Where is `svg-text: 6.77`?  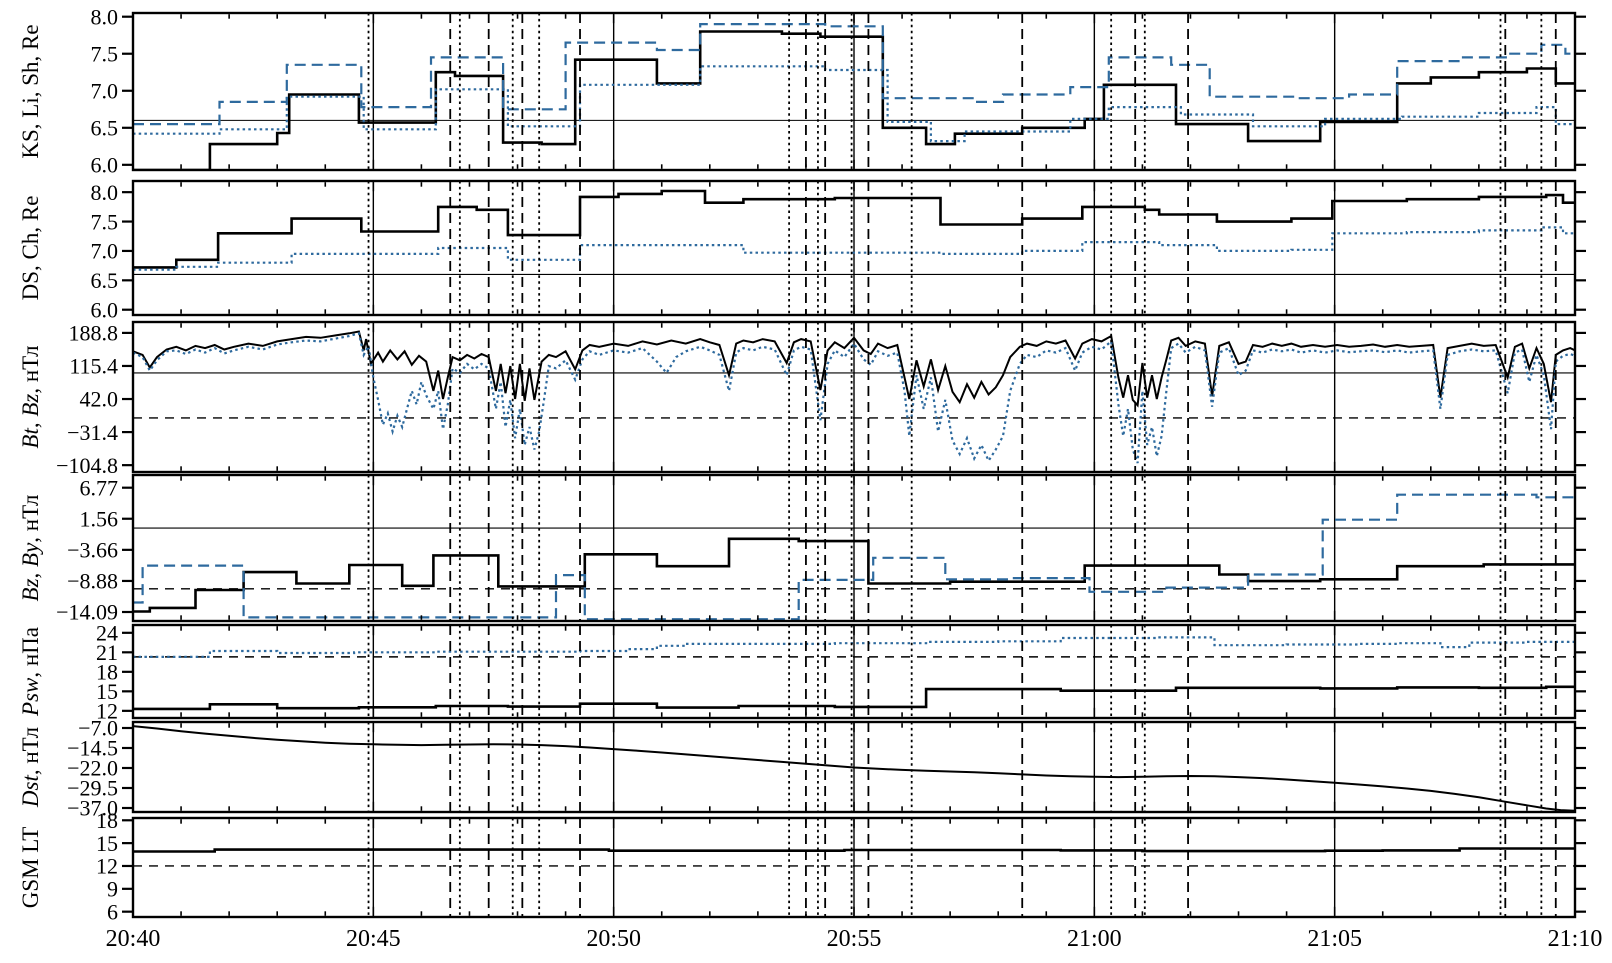 svg-text: 6.77 is located at coordinates (99, 487).